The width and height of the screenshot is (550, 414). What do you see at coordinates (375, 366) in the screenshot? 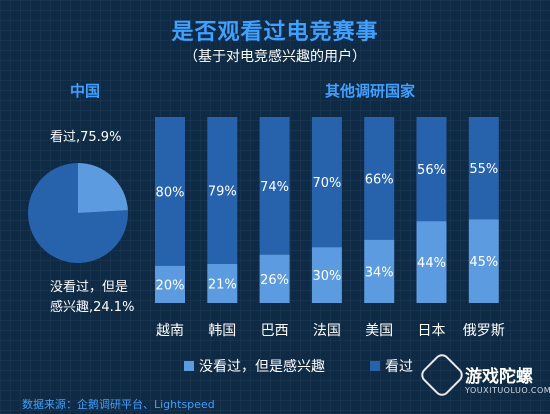
I see `legend-swatch-watched` at bounding box center [375, 366].